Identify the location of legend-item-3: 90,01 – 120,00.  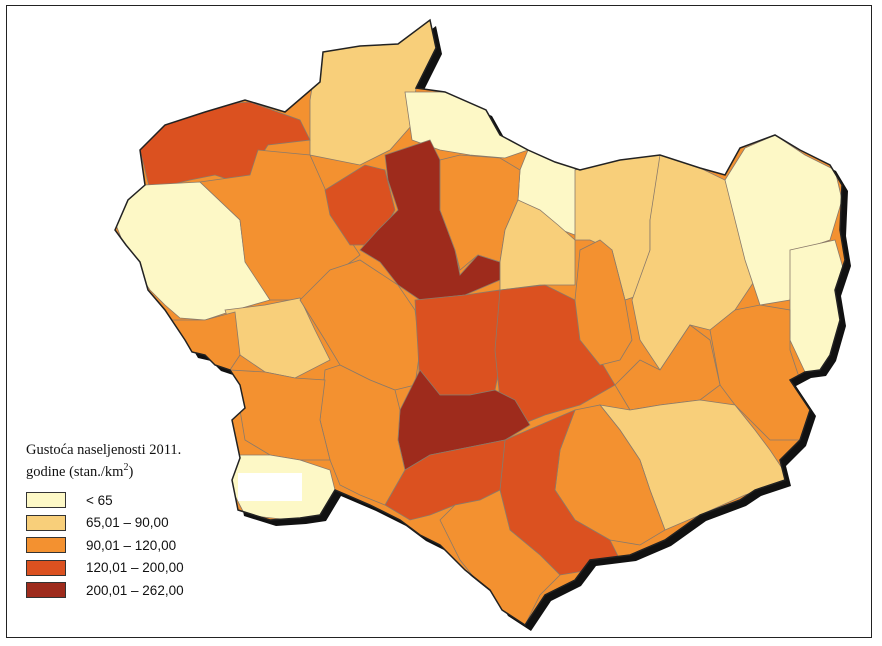
(126, 545).